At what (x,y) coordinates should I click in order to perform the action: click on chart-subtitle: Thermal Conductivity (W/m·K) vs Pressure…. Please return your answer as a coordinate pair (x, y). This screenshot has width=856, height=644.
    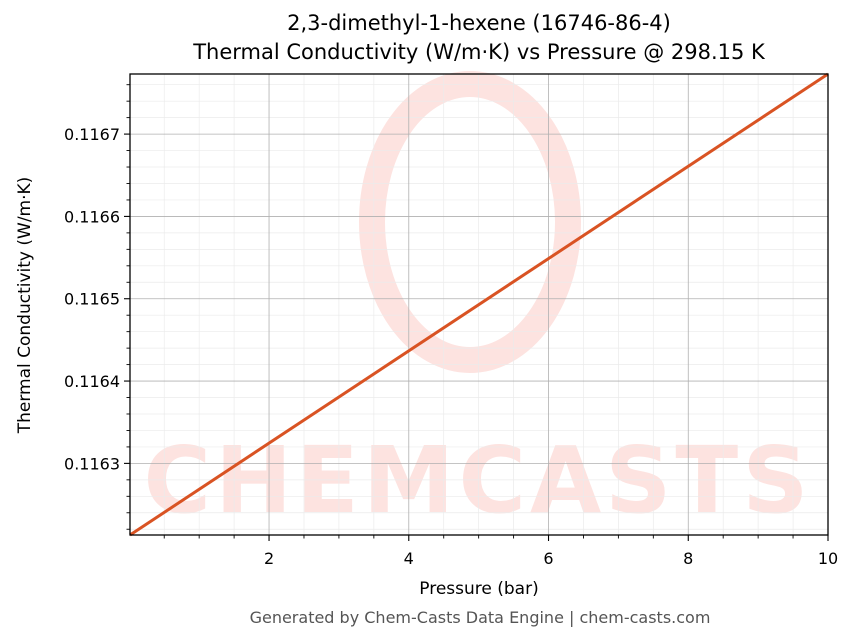
    Looking at the image, I should click on (479, 52).